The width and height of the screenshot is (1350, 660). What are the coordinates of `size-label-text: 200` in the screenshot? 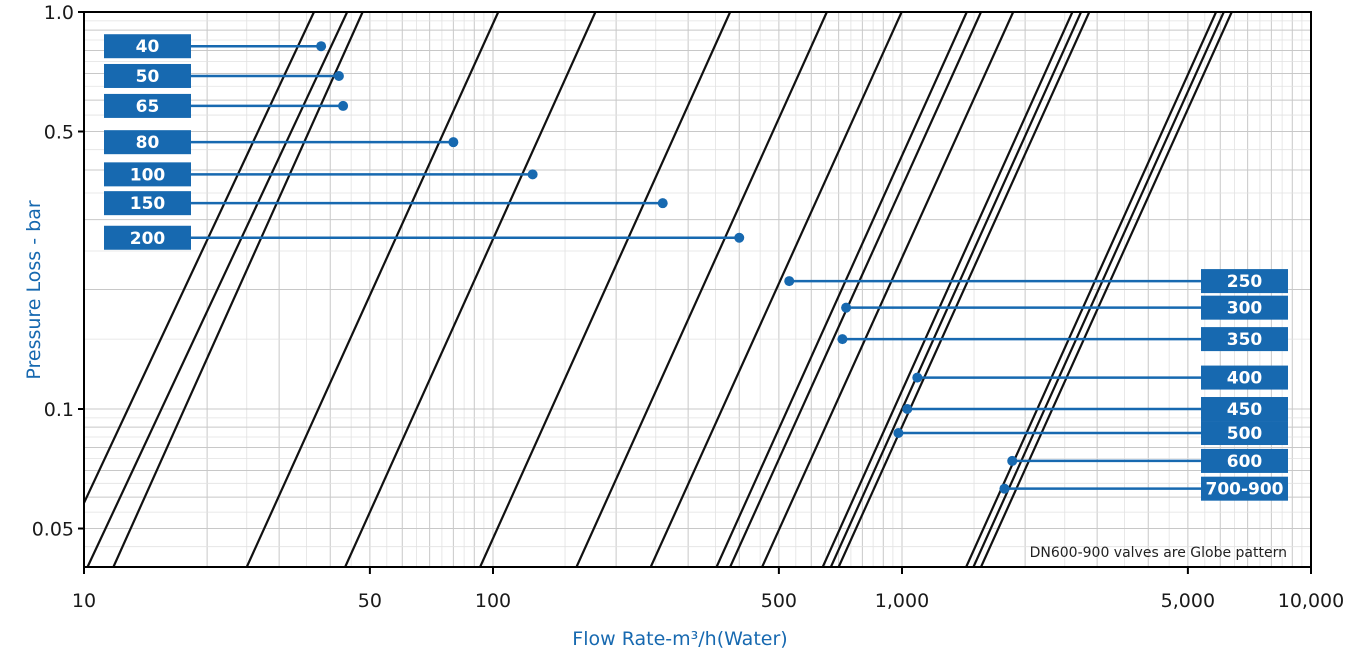 It's located at (148, 239).